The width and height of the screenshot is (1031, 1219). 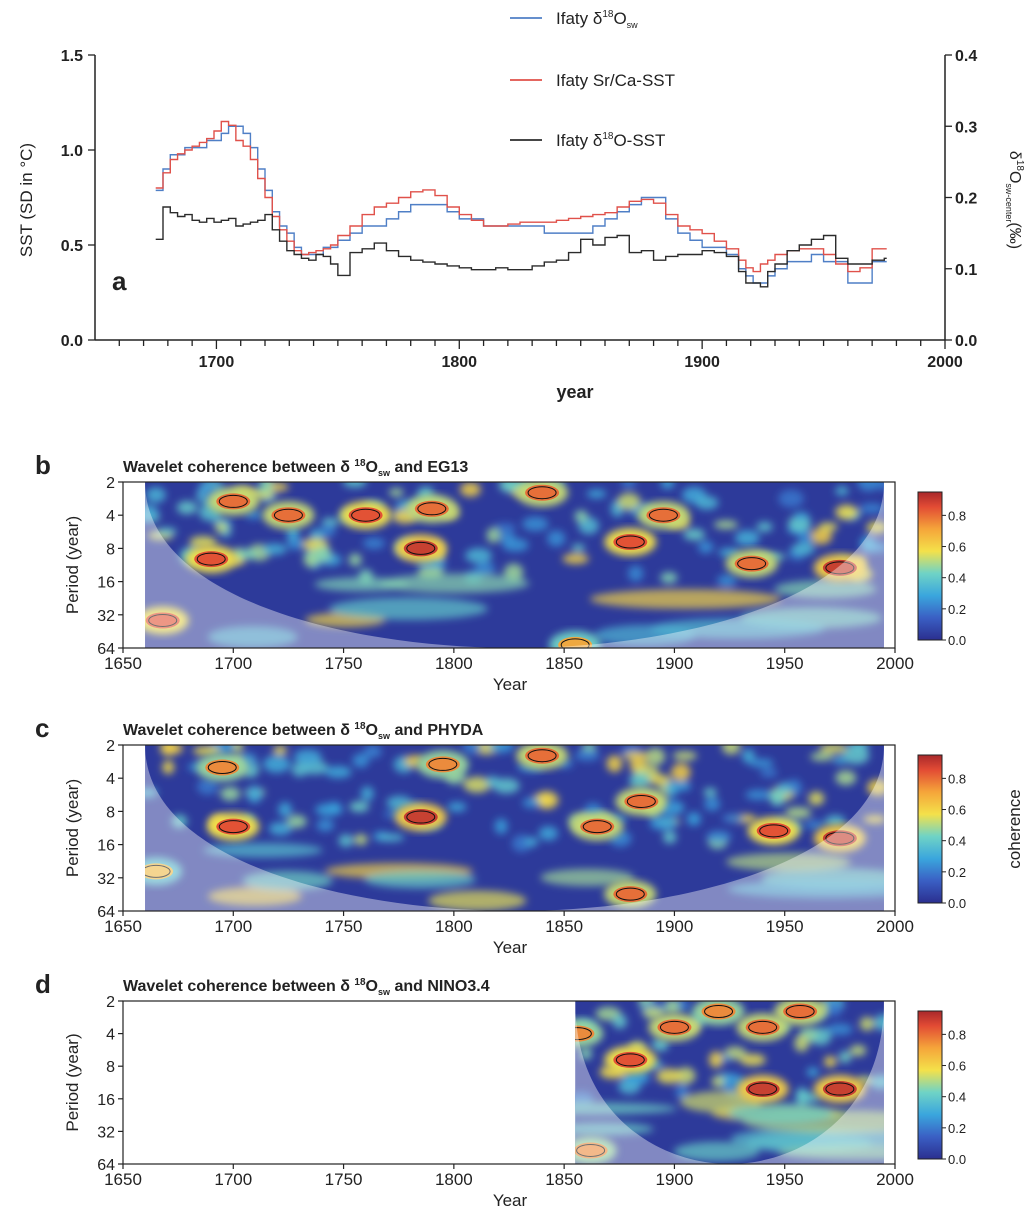 I want to click on y-tick-label: 8, so click(x=110, y=549).